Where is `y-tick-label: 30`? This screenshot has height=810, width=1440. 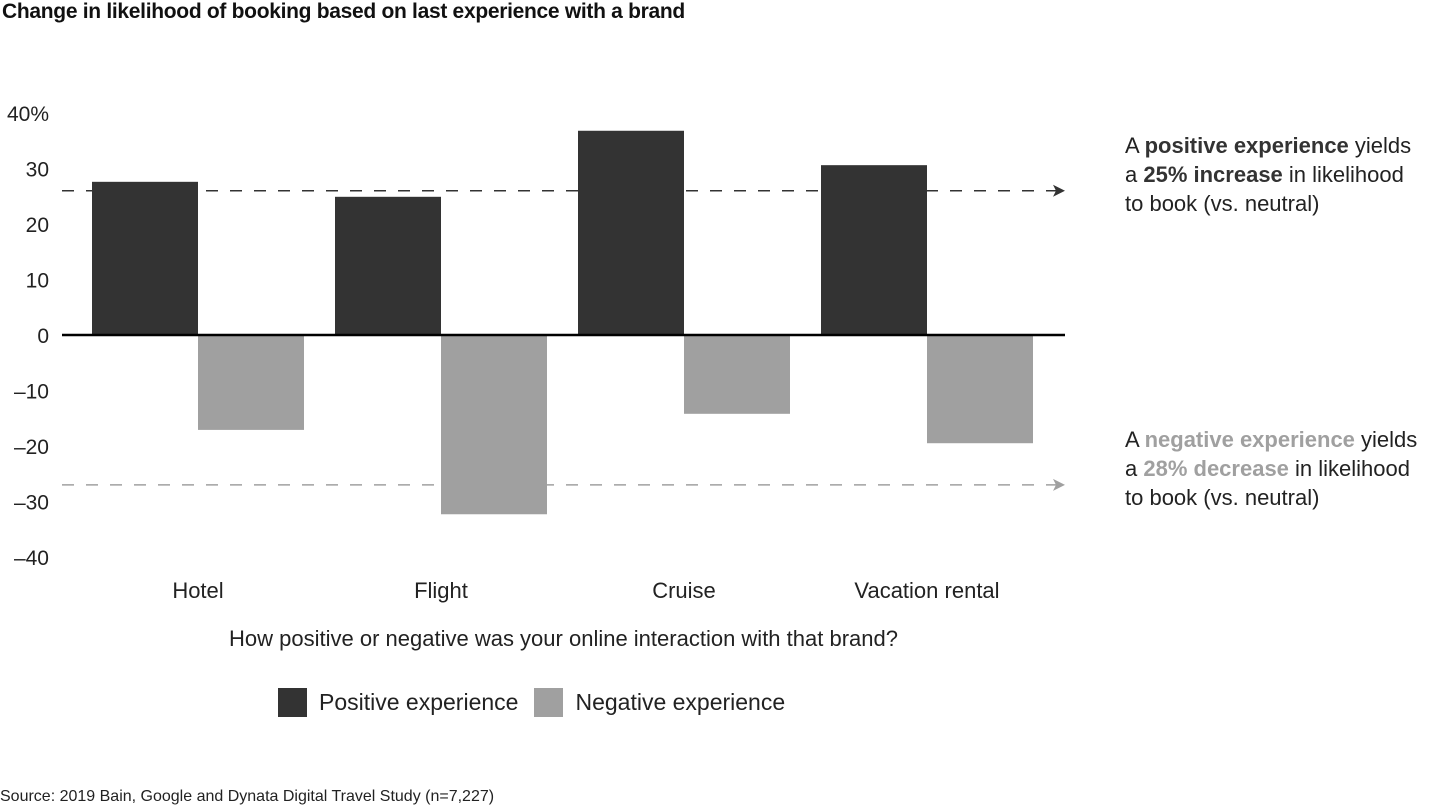
y-tick-label: 30 is located at coordinates (37, 170).